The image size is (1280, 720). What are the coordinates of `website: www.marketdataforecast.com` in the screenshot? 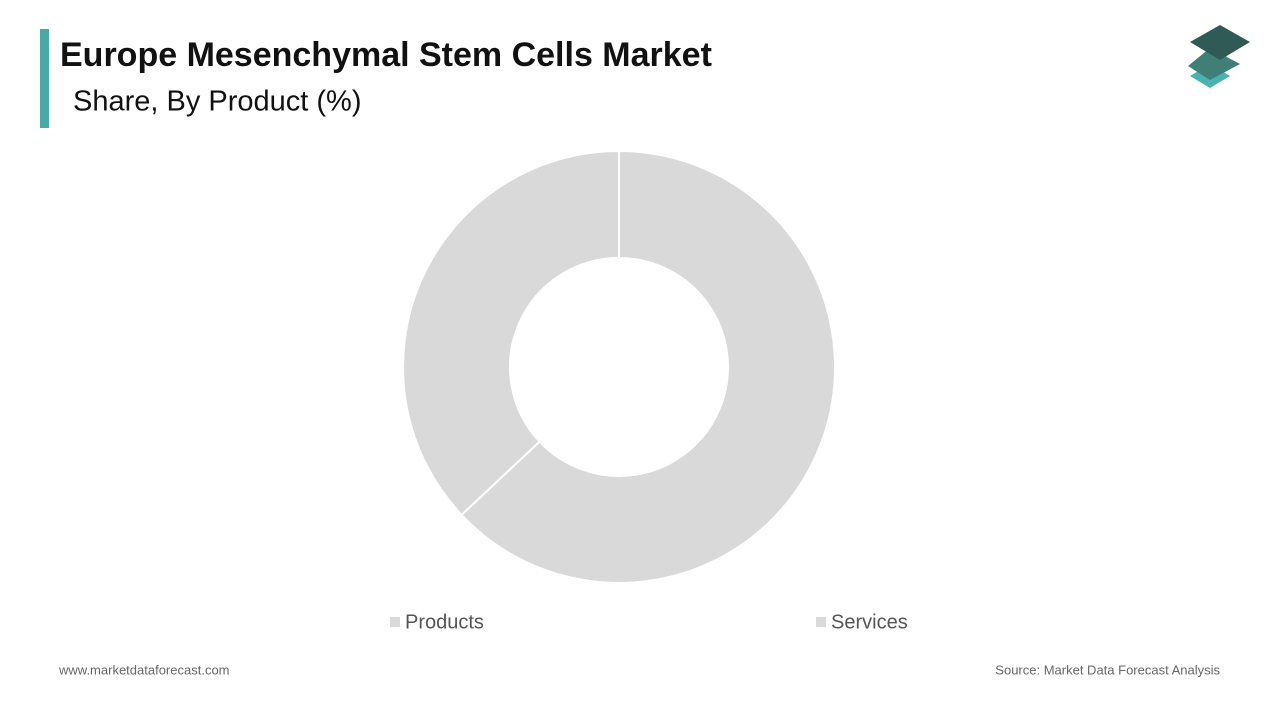 It's located at (144, 669).